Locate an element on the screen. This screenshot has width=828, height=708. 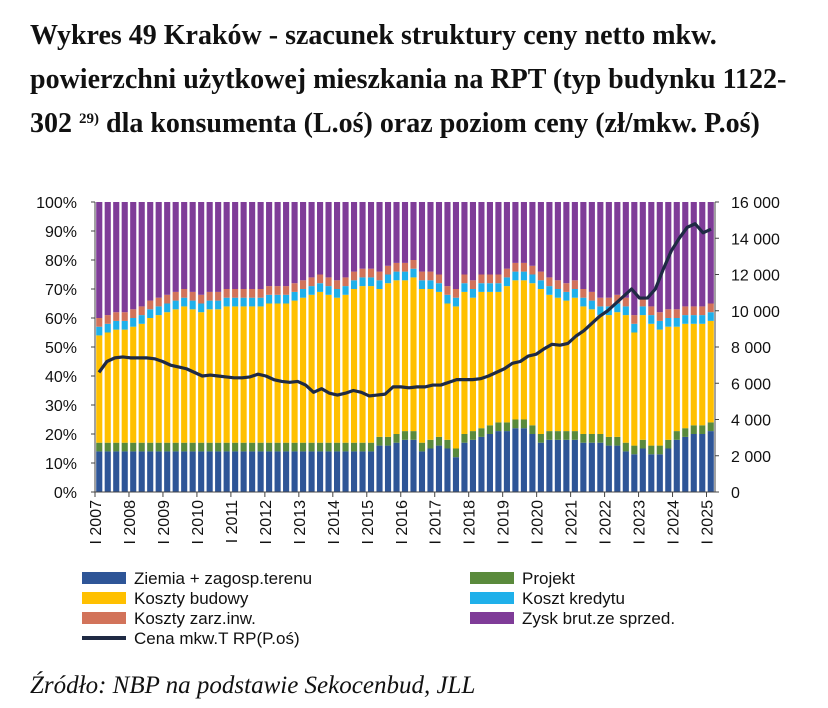
right-tick-label: 12 000 is located at coordinates (755, 276).